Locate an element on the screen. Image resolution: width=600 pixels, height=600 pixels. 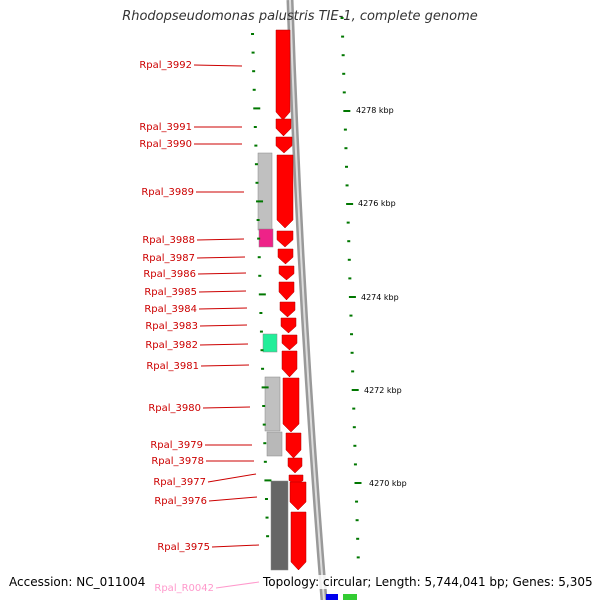
gene-label: Rpal_3975 is located at coordinates (183, 547).